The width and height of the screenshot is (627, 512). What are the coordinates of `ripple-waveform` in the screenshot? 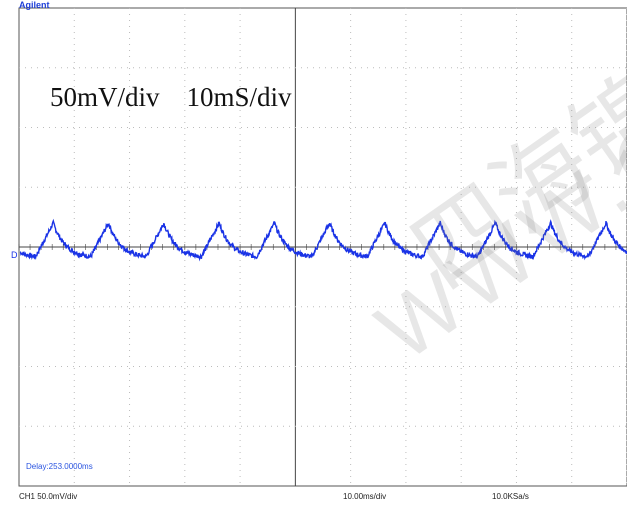 It's located at (323, 240).